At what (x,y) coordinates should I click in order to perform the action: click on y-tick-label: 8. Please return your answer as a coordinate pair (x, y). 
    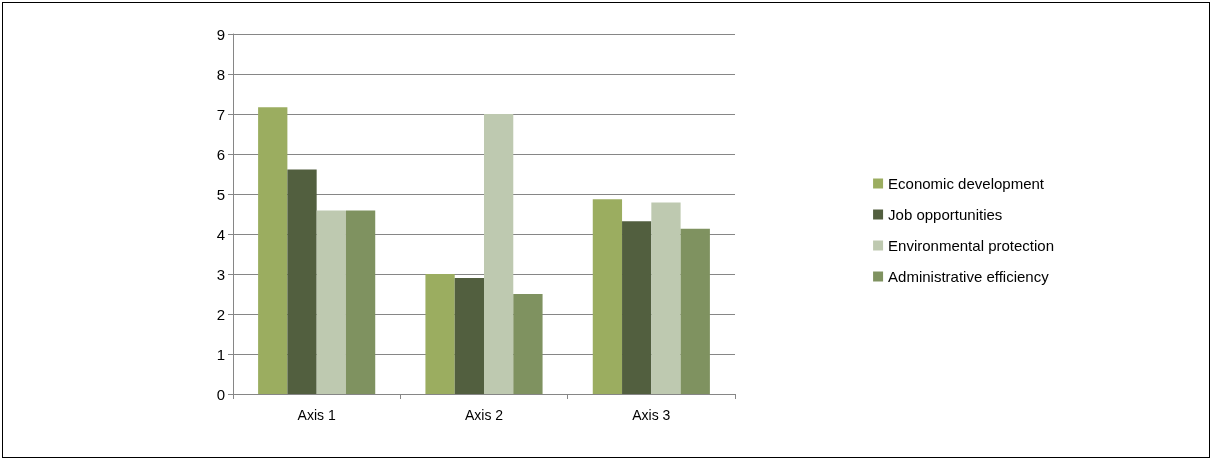
    Looking at the image, I should click on (220, 74).